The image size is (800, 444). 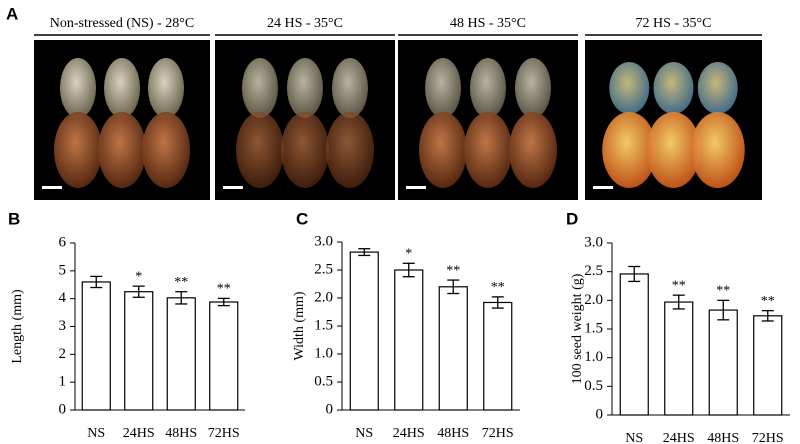 What do you see at coordinates (63, 382) in the screenshot?
I see `y-tick-label: 1` at bounding box center [63, 382].